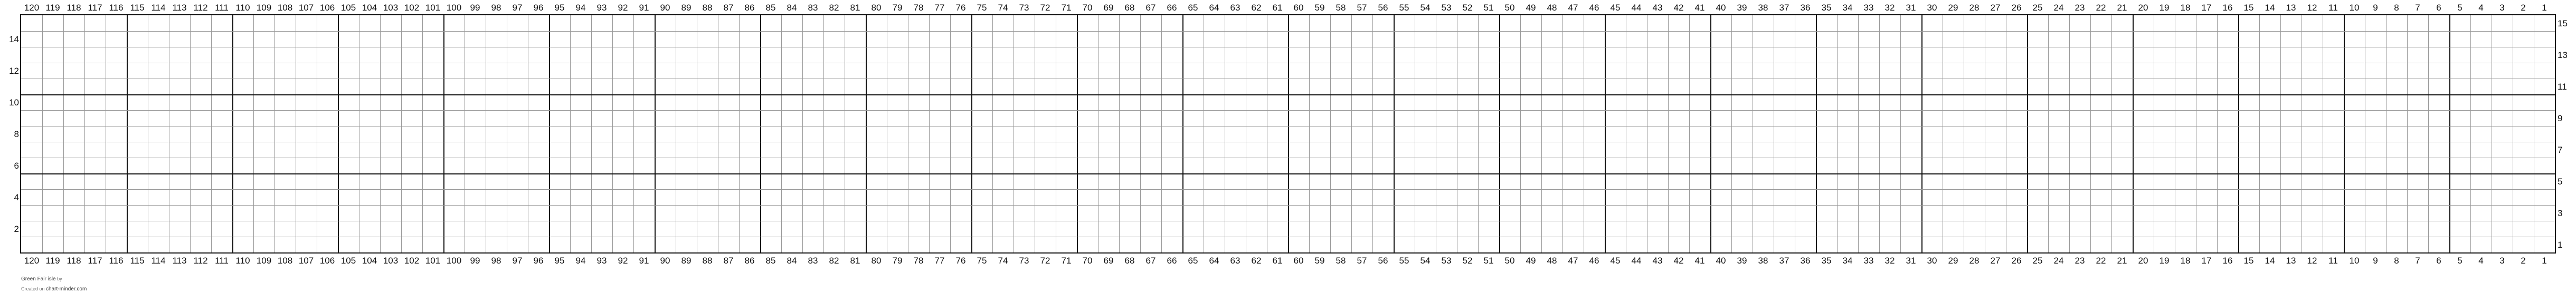 The width and height of the screenshot is (2576, 302). I want to click on bottom-column-number: 82, so click(834, 261).